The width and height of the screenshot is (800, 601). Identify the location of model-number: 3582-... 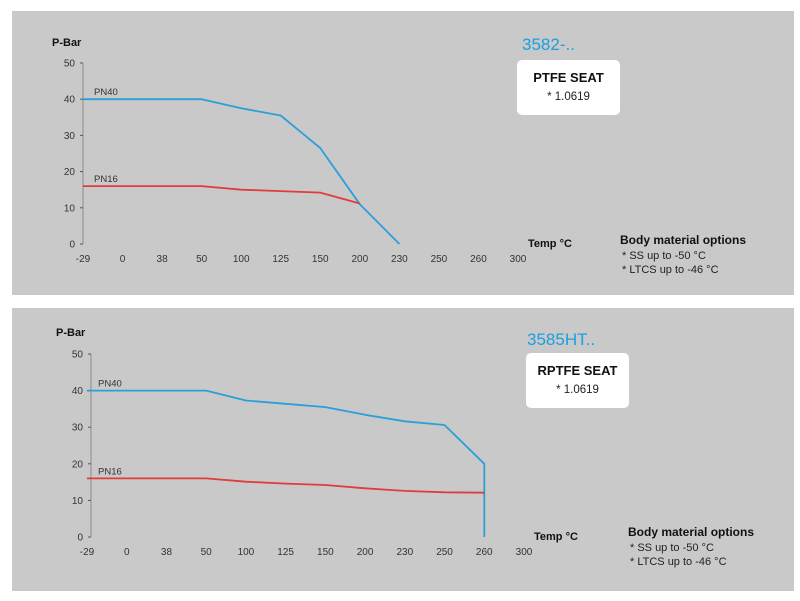
(548, 44).